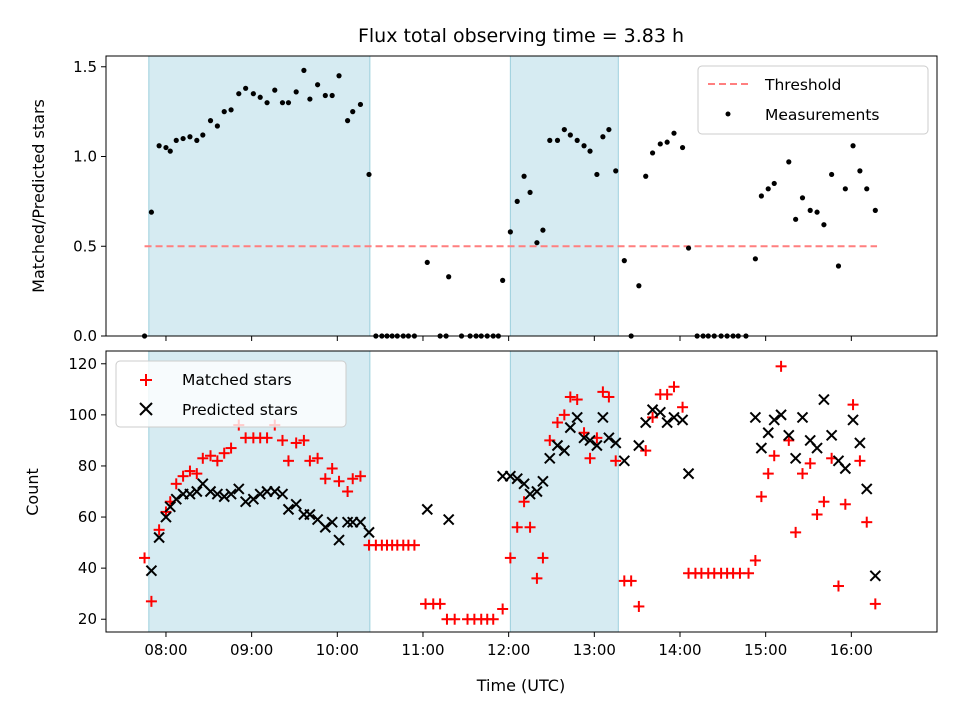 The height and width of the screenshot is (724, 960). I want to click on top-legend-box, so click(813, 100).